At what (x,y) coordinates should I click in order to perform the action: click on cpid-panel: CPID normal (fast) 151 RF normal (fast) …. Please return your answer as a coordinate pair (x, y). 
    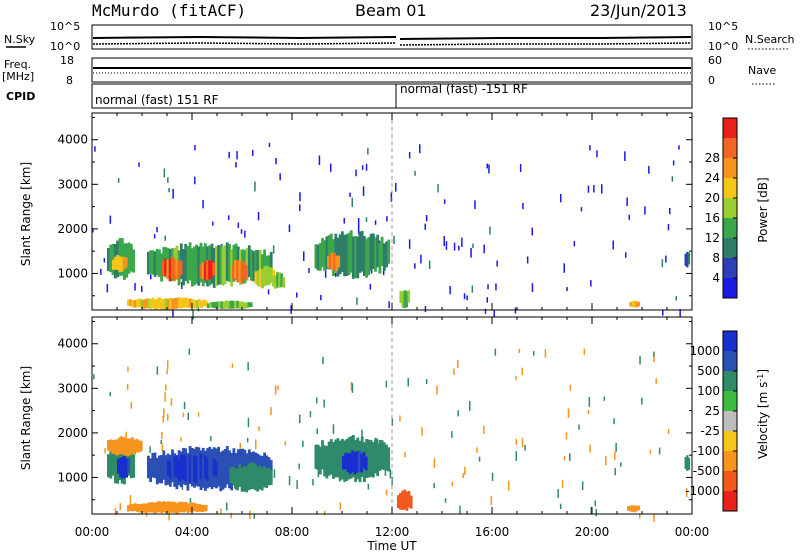
    Looking at the image, I should click on (349, 95).